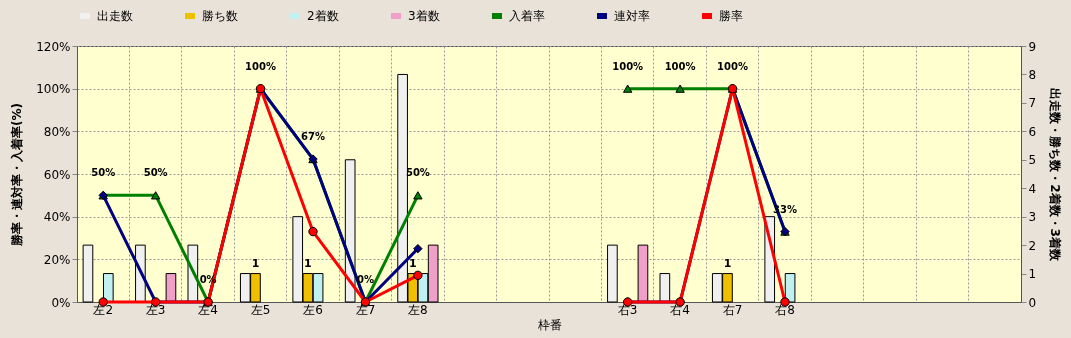 This screenshot has width=1071, height=338. What do you see at coordinates (313, 309) in the screenshot?
I see `x-tick-label: 左6` at bounding box center [313, 309].